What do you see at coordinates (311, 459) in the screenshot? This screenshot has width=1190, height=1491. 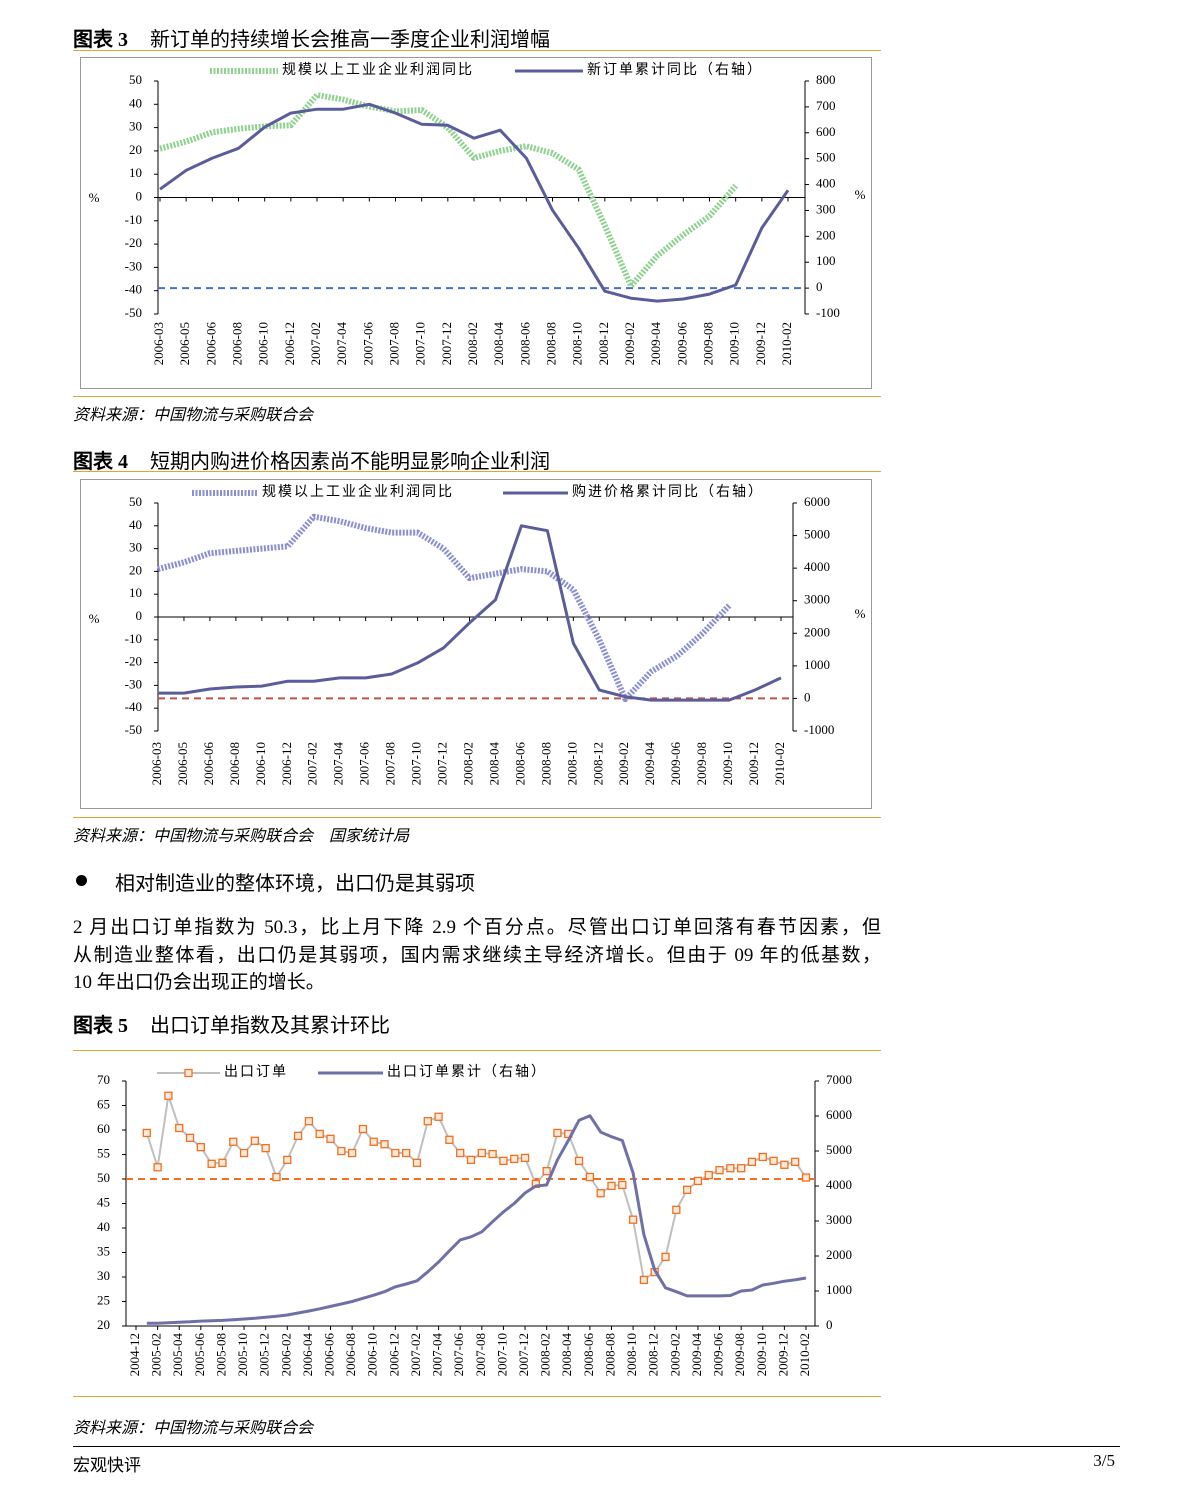 I see `figure-caption: 图表 4 短期内购进价格因素尚不能明显影响企业利润` at bounding box center [311, 459].